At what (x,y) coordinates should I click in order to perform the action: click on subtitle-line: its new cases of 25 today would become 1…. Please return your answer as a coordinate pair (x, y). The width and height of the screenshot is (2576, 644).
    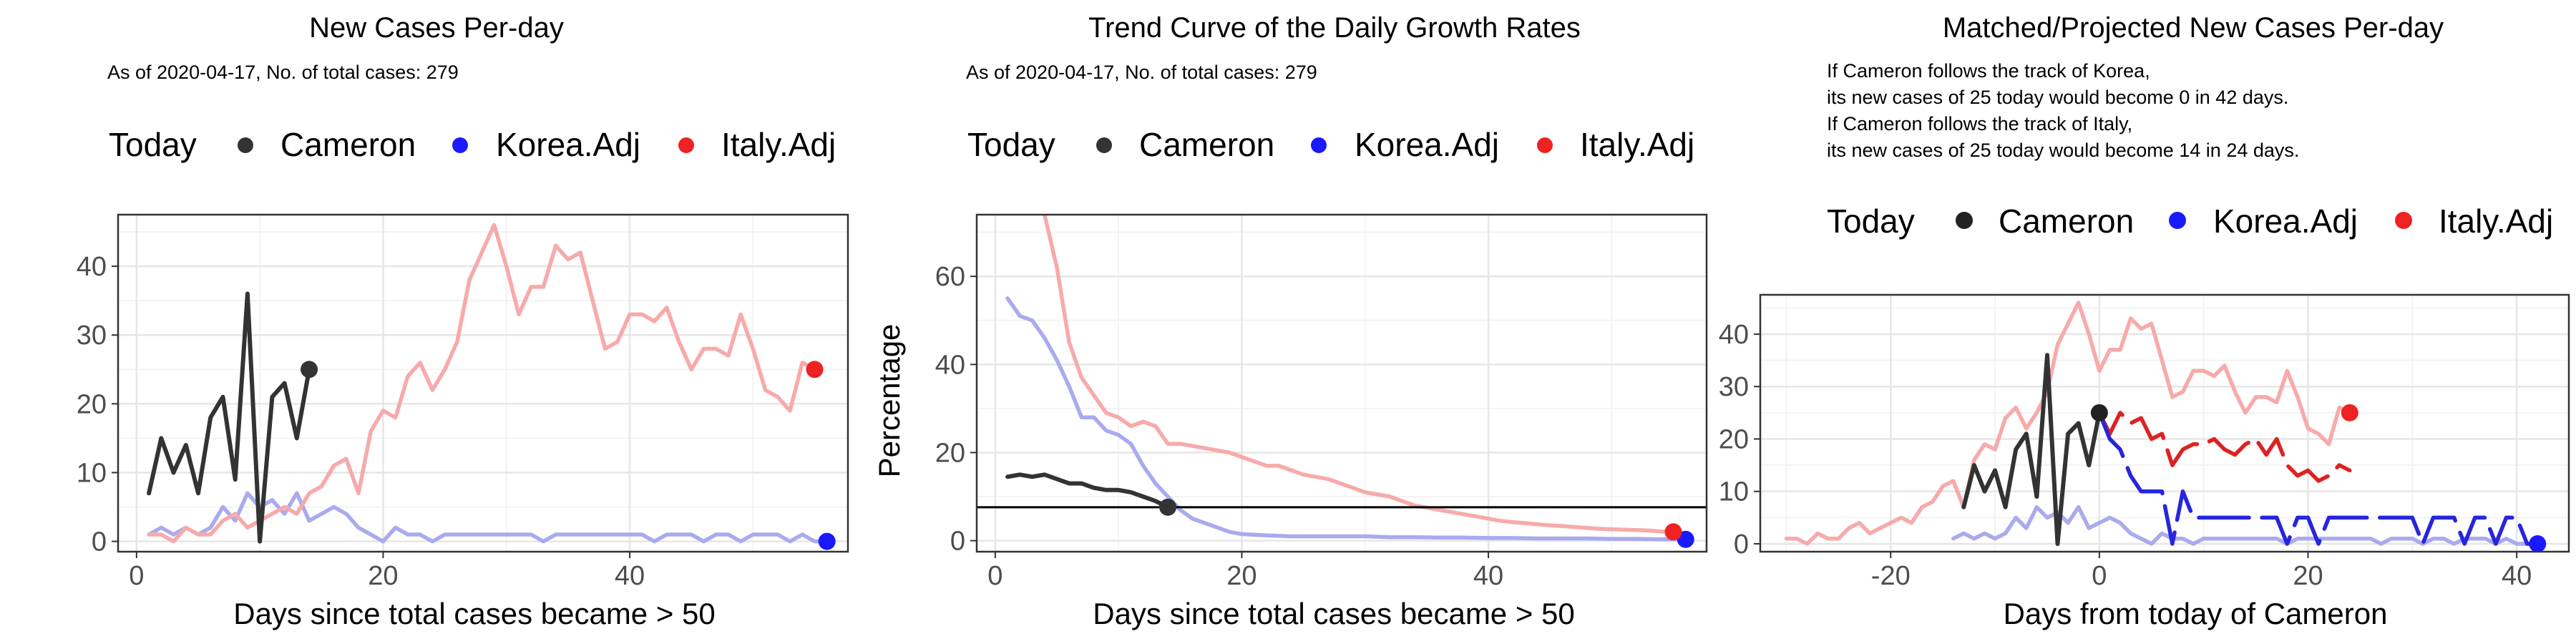
    Looking at the image, I should click on (2063, 150).